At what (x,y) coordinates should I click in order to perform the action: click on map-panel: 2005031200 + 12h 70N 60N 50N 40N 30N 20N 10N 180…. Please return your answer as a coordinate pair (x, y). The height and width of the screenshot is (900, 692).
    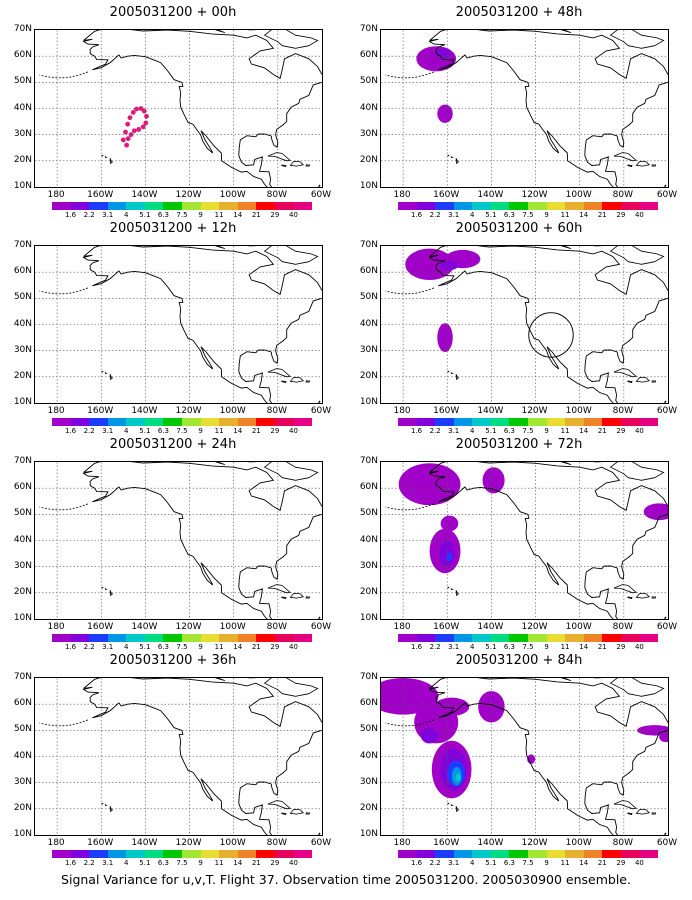
    Looking at the image, I should click on (173, 325).